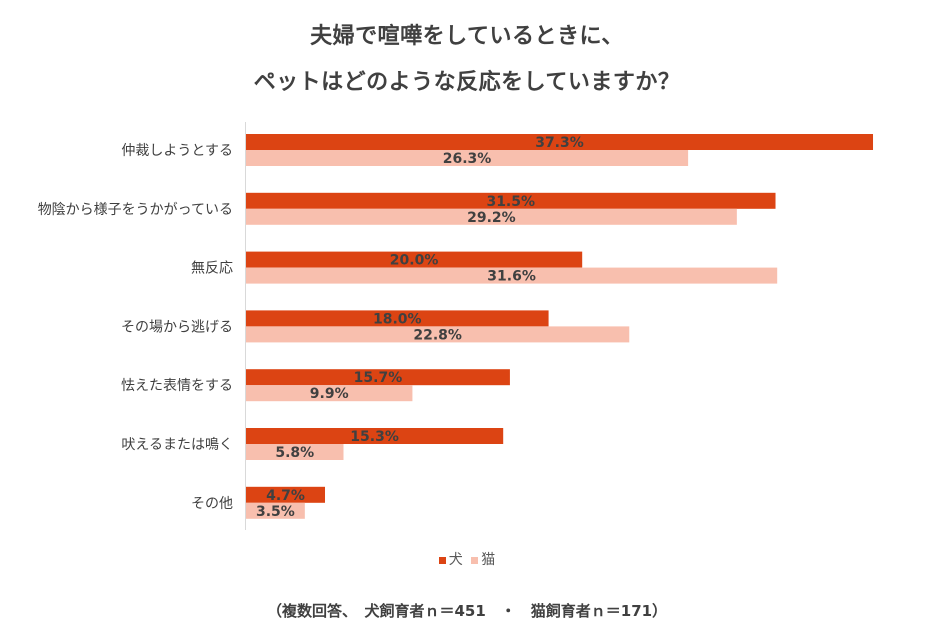  What do you see at coordinates (177, 386) in the screenshot?
I see `category-label: 怯えた表情をする` at bounding box center [177, 386].